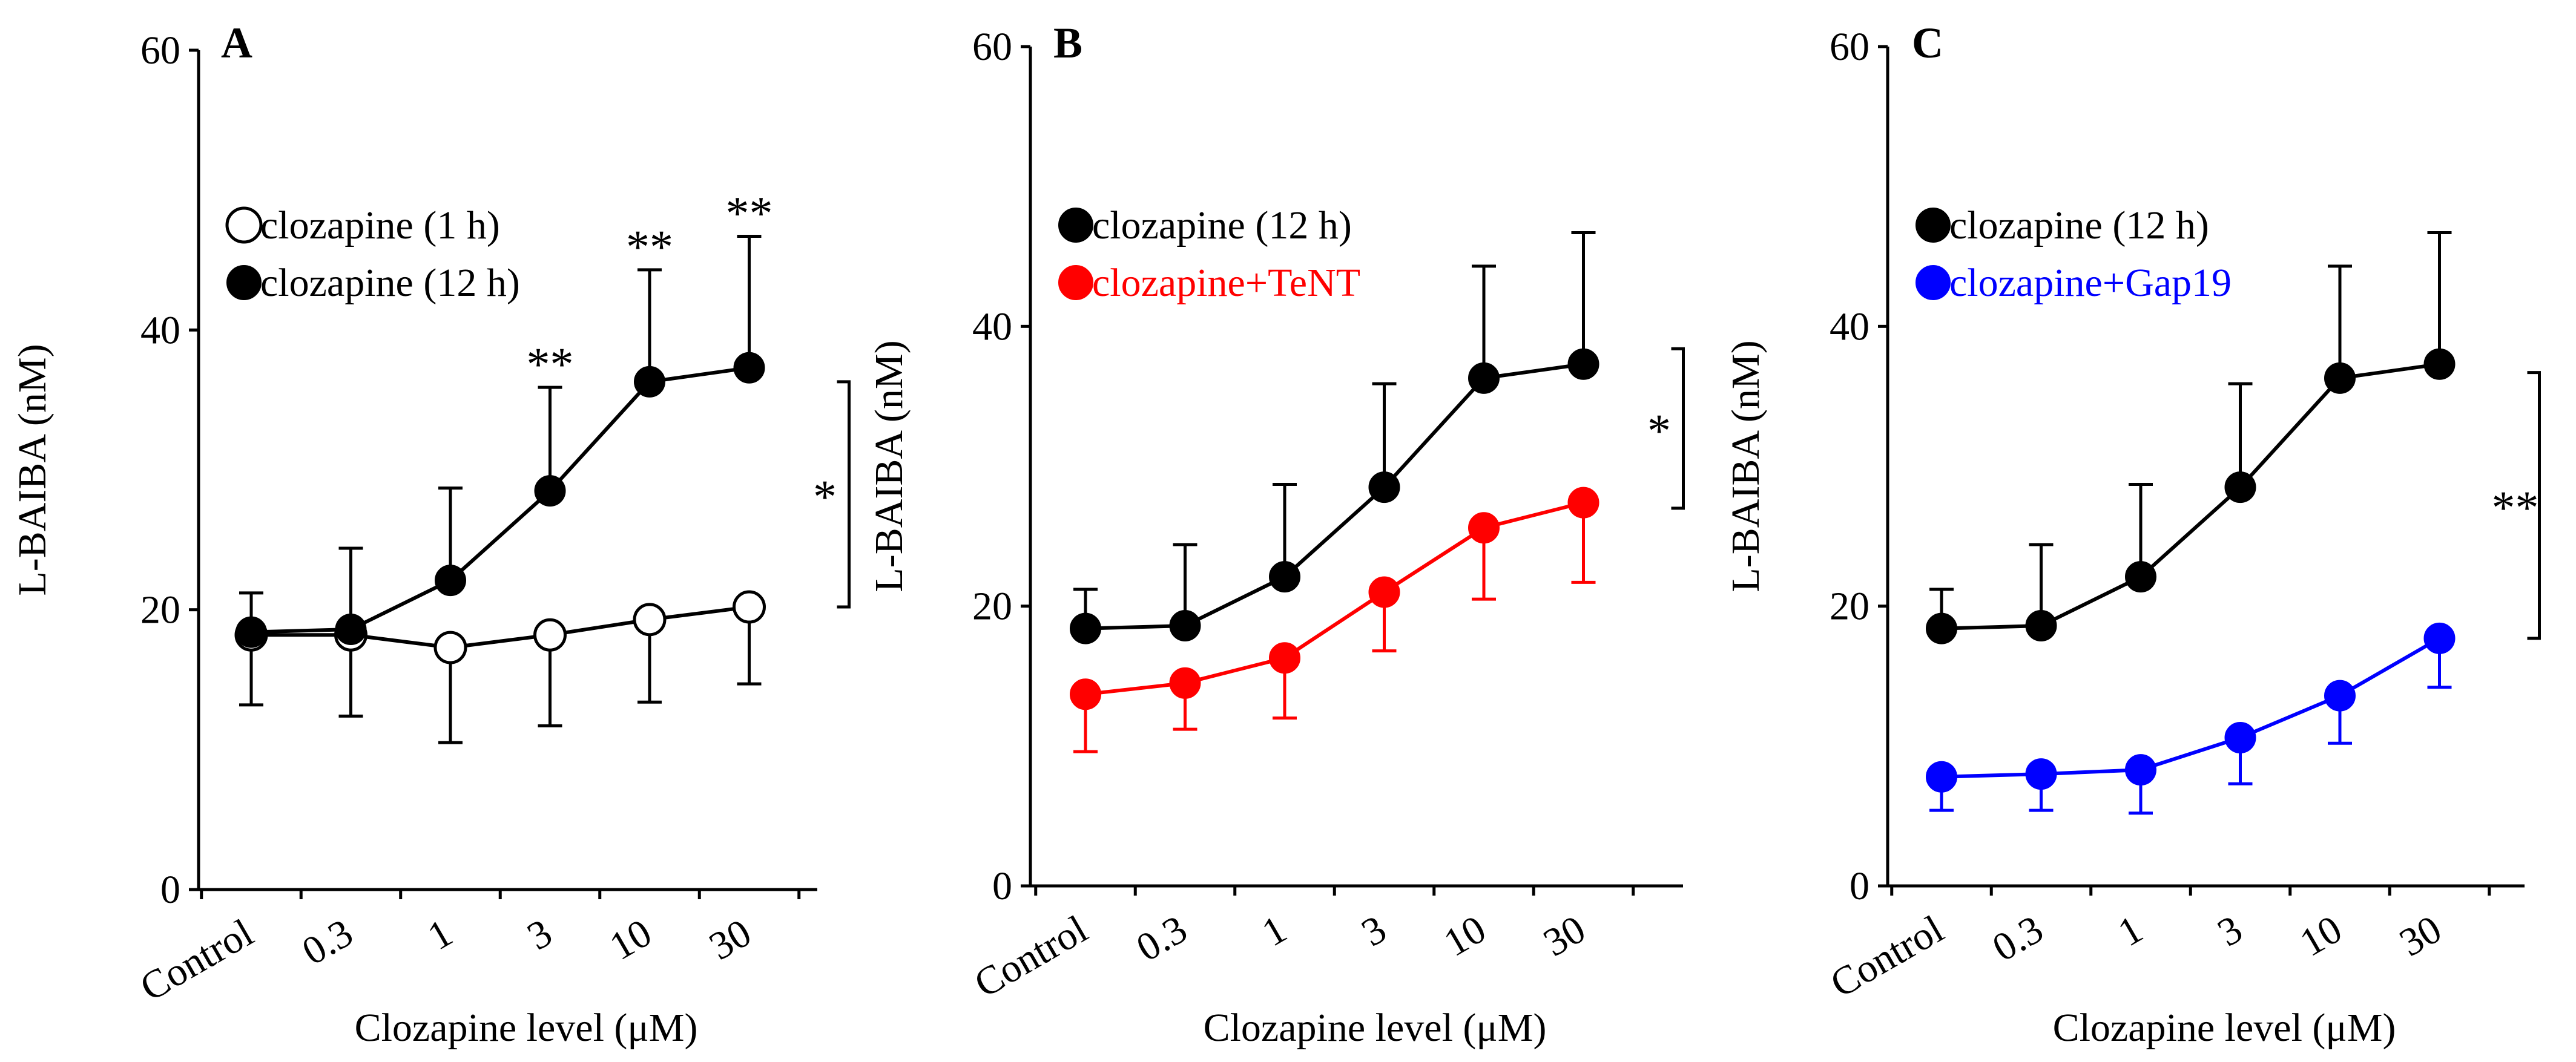 This screenshot has width=2576, height=1062. Describe the element at coordinates (825, 496) in the screenshot. I see `bracket-significance-label: *` at that location.